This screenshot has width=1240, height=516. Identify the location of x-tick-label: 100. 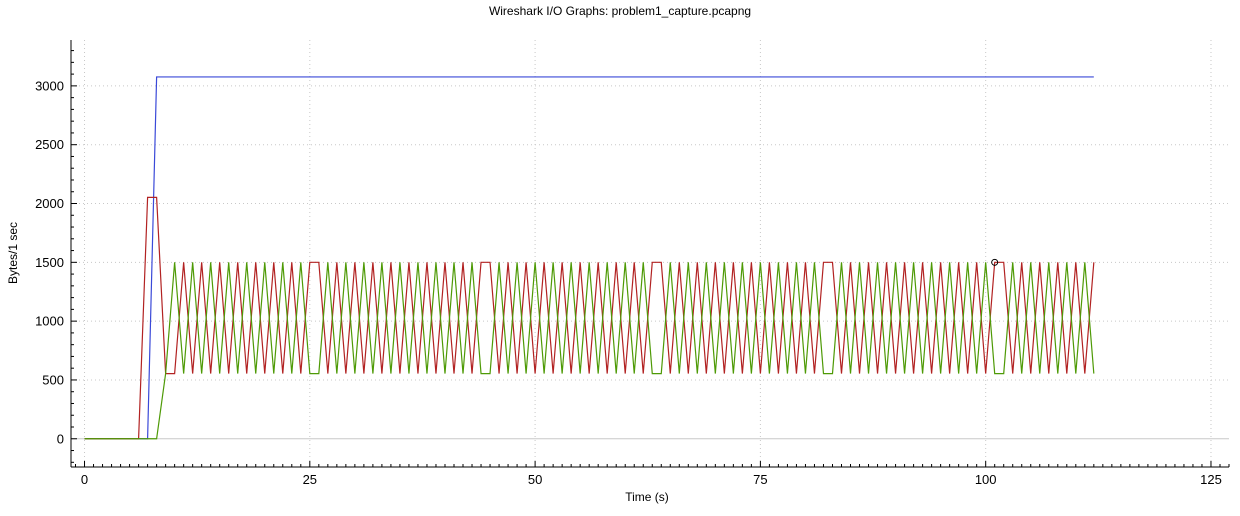
(986, 479).